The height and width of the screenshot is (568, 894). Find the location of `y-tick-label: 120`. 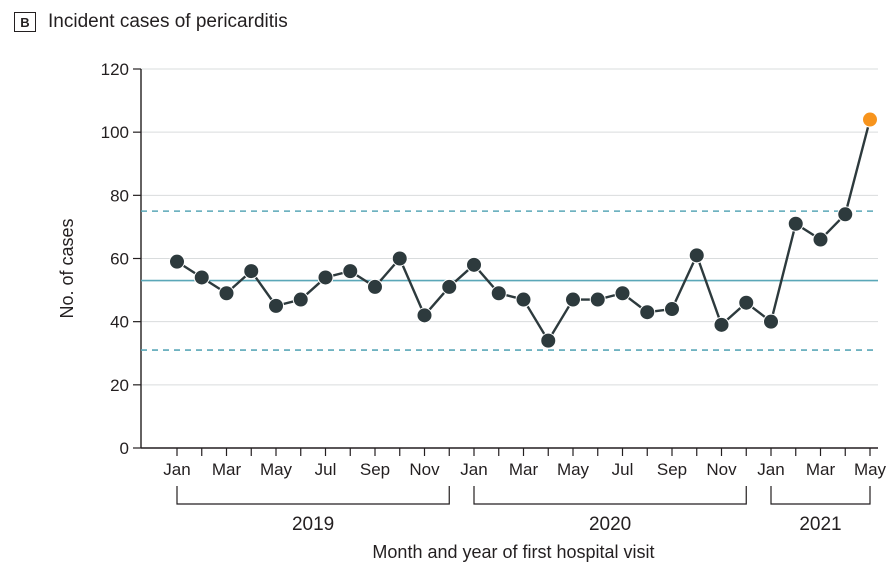

y-tick-label: 120 is located at coordinates (115, 69).